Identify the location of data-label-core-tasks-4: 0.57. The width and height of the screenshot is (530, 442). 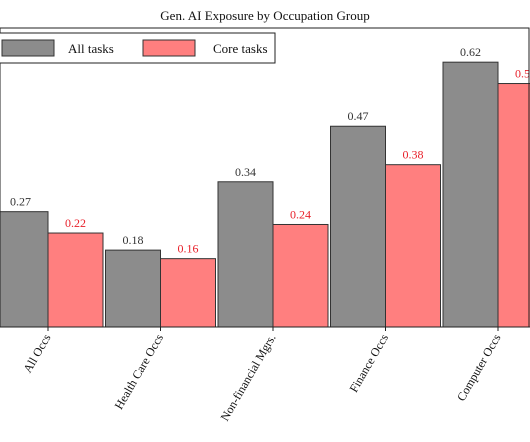
(522, 74).